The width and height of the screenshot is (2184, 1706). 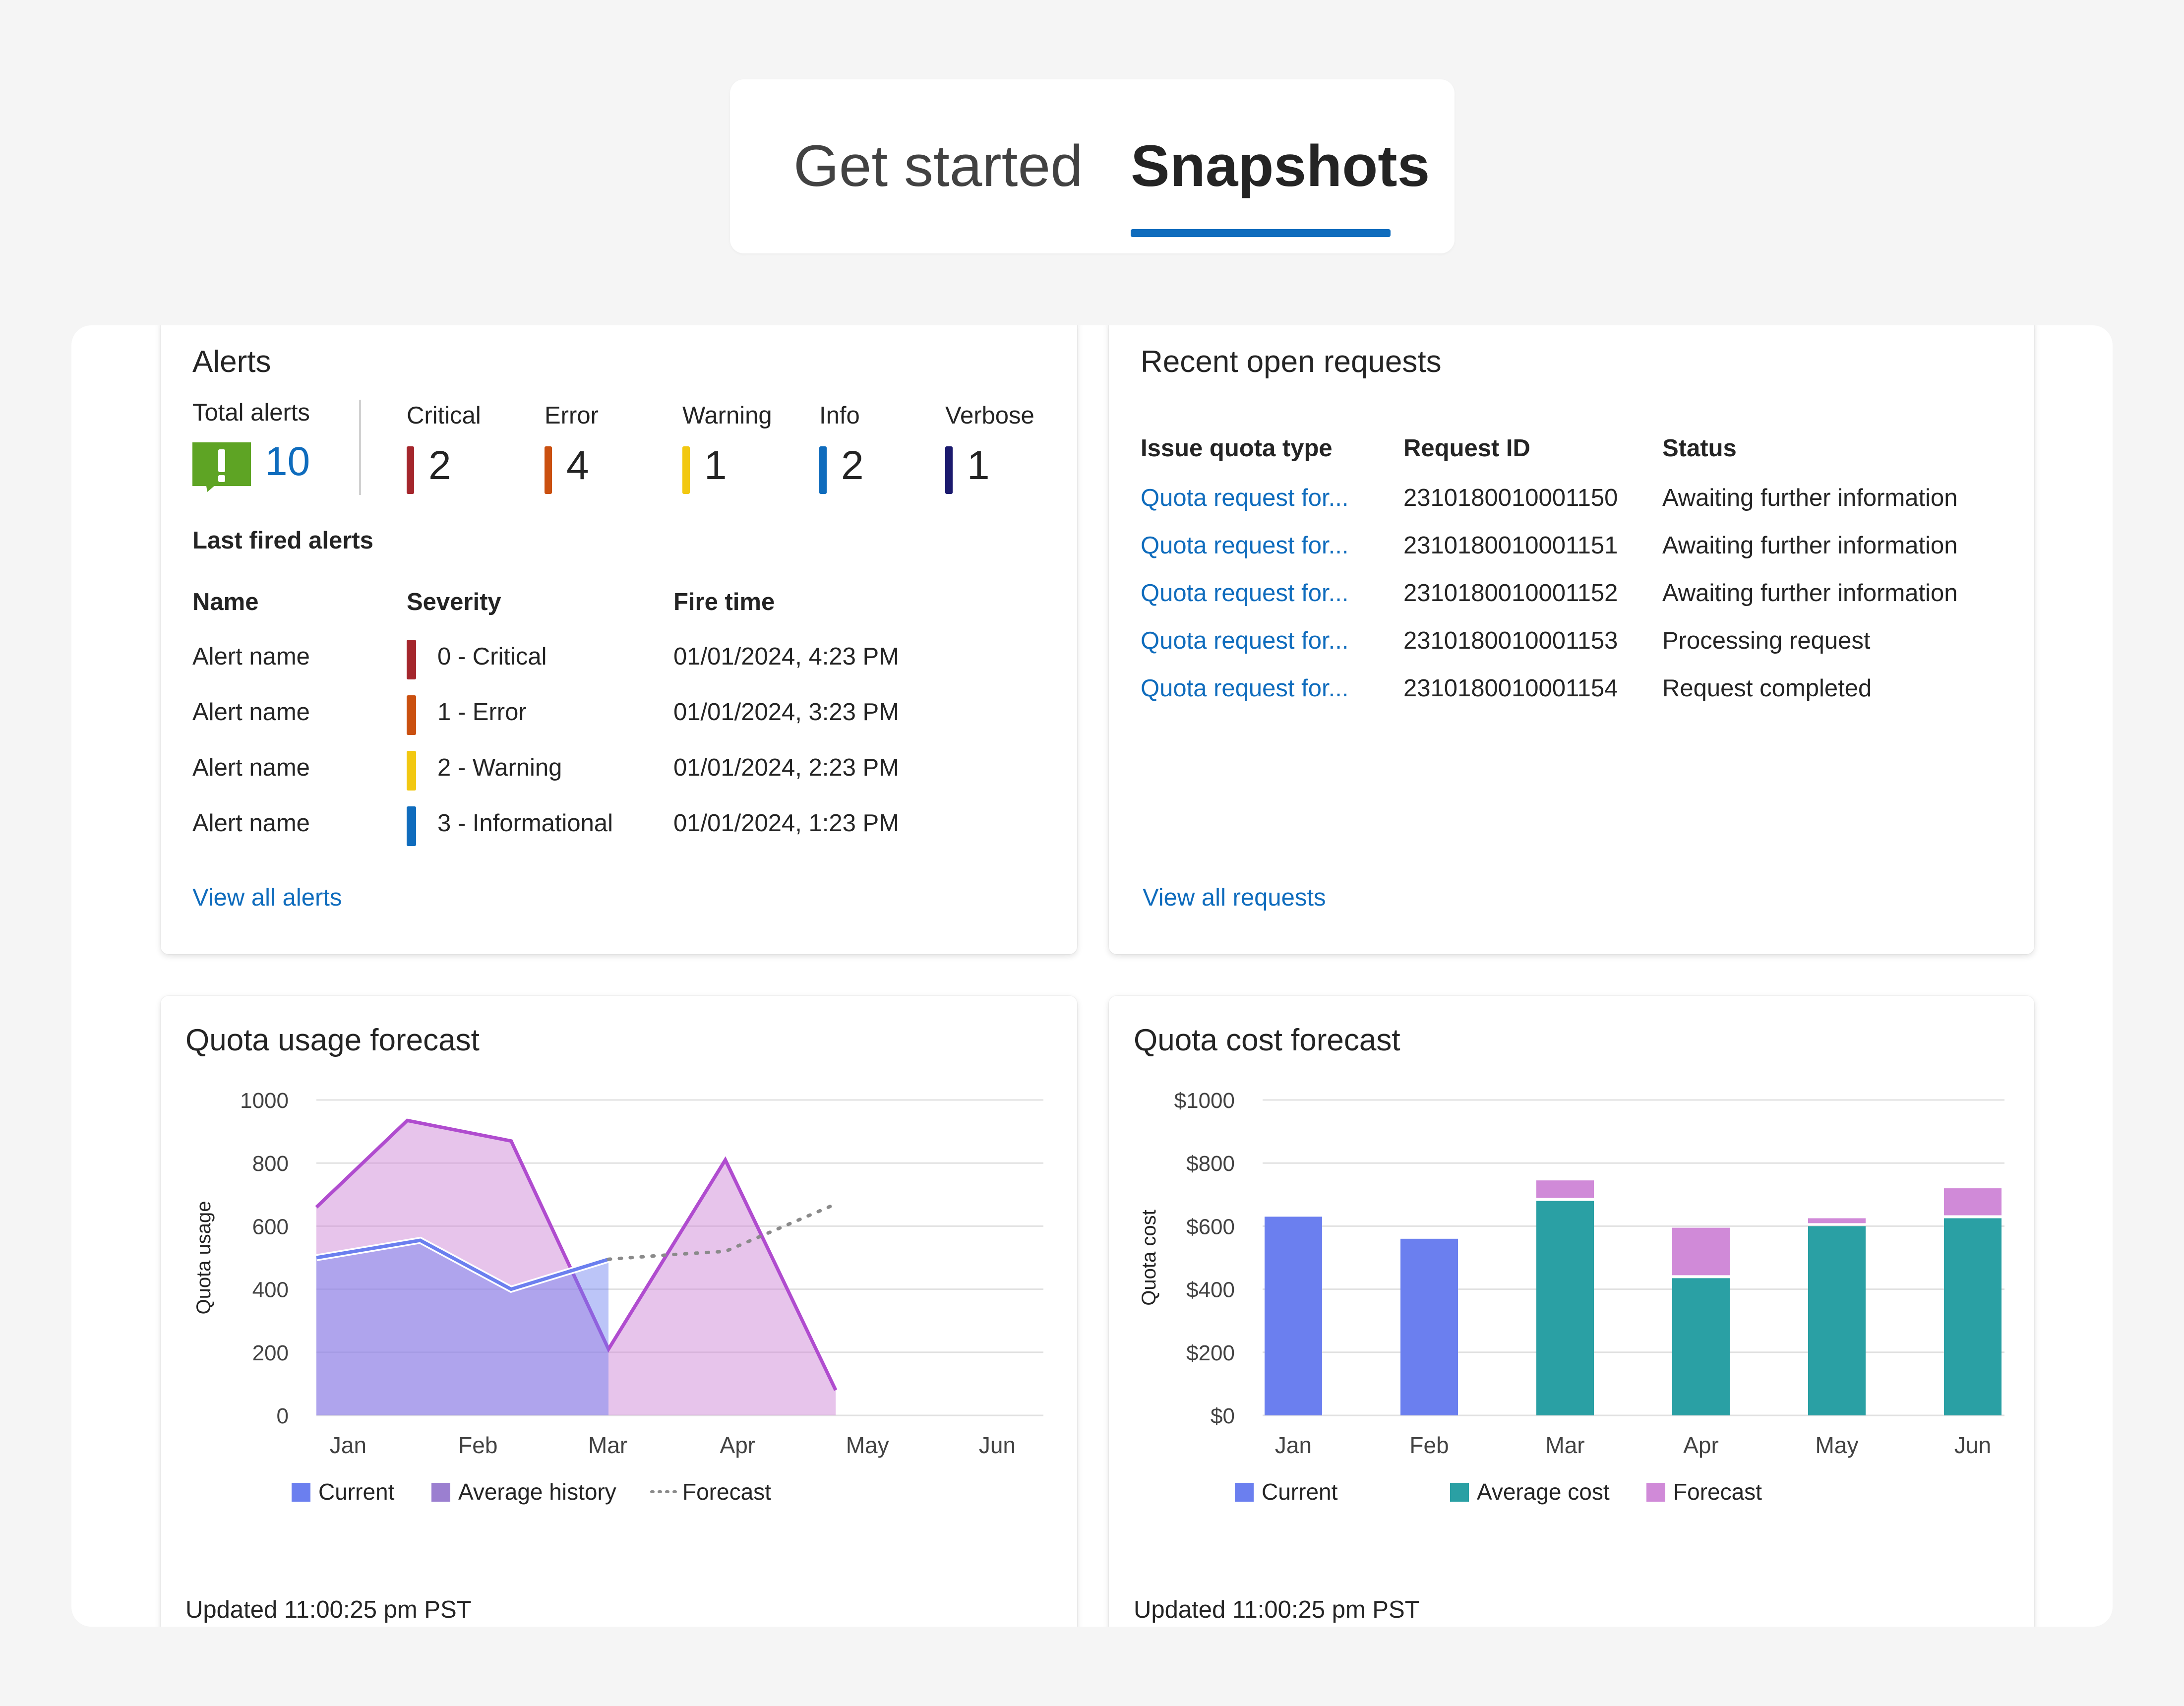 I want to click on recent-requests-title: Recent open requests, so click(x=1291, y=362).